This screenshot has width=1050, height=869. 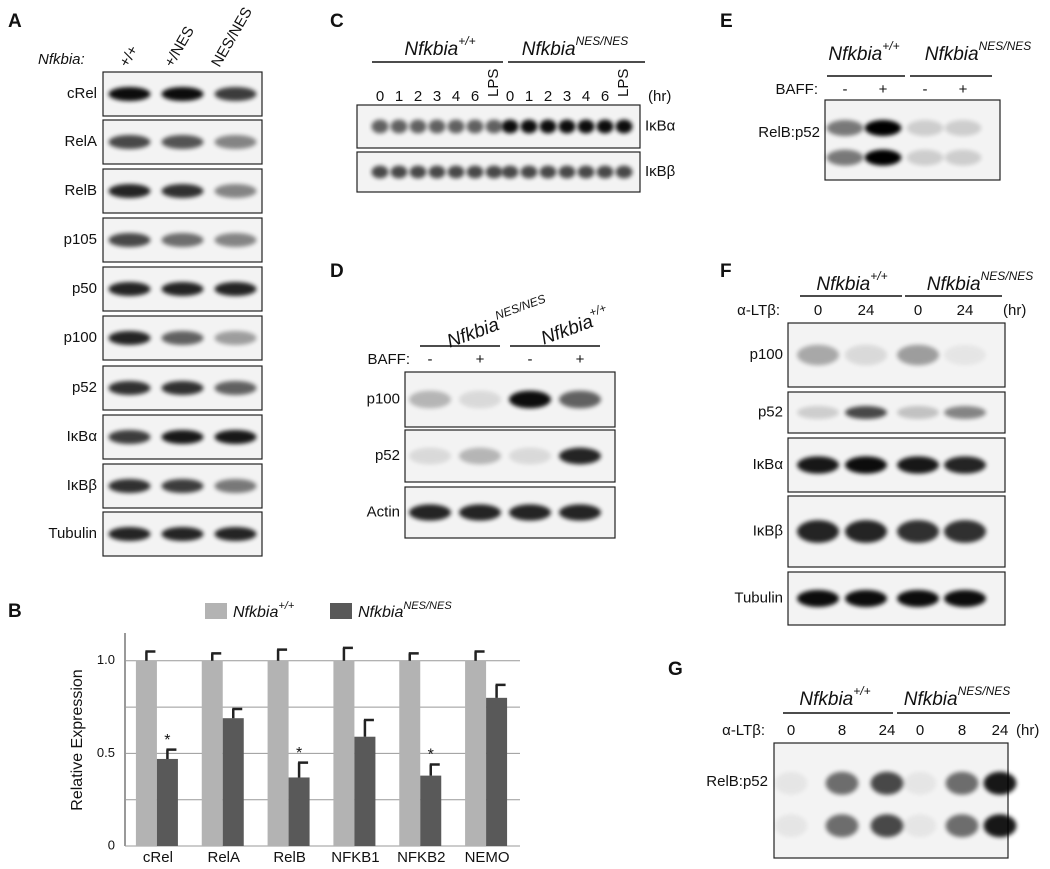 What do you see at coordinates (791, 730) in the screenshot?
I see `lane-label: 0` at bounding box center [791, 730].